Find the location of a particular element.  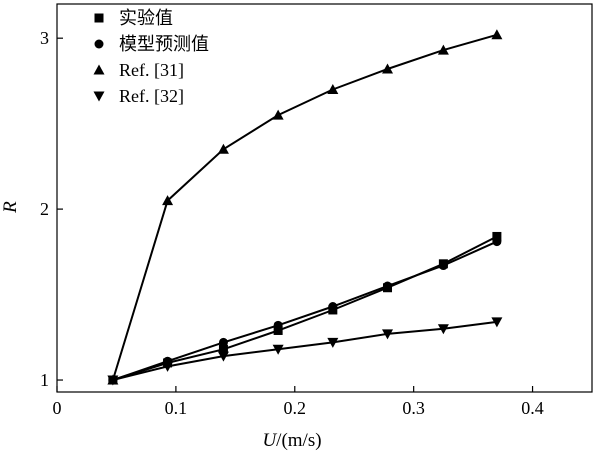

x-tick-label: 0 is located at coordinates (57, 408).